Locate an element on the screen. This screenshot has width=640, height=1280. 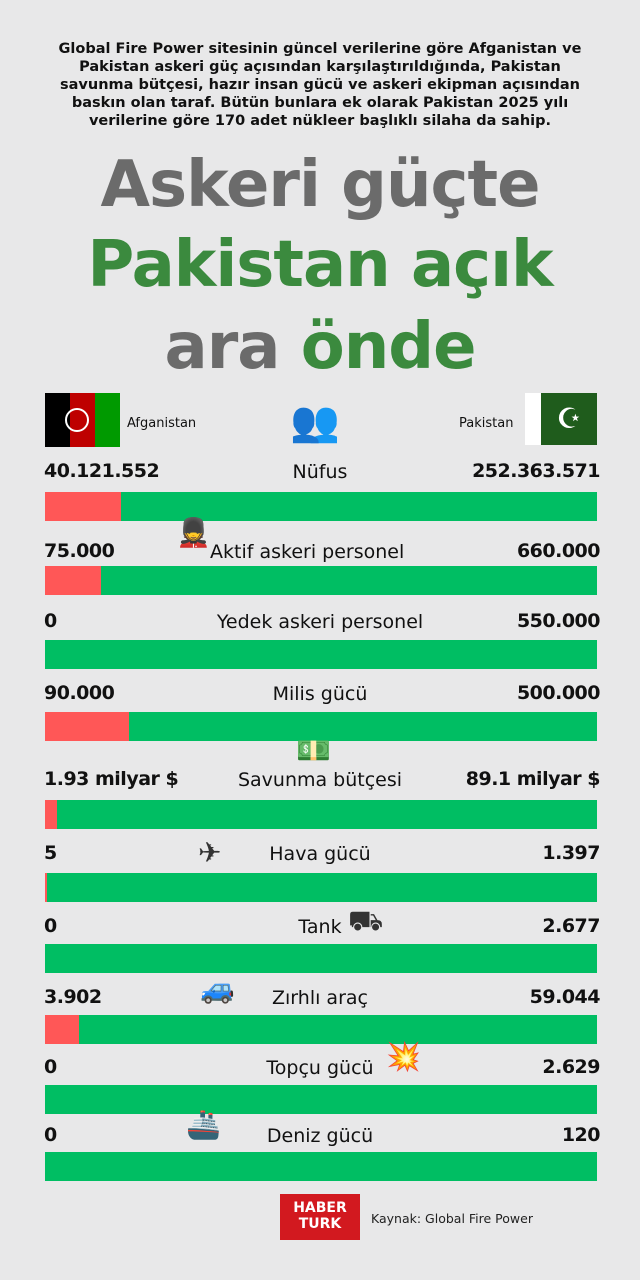
category-label: Nüfus is located at coordinates (320, 472).